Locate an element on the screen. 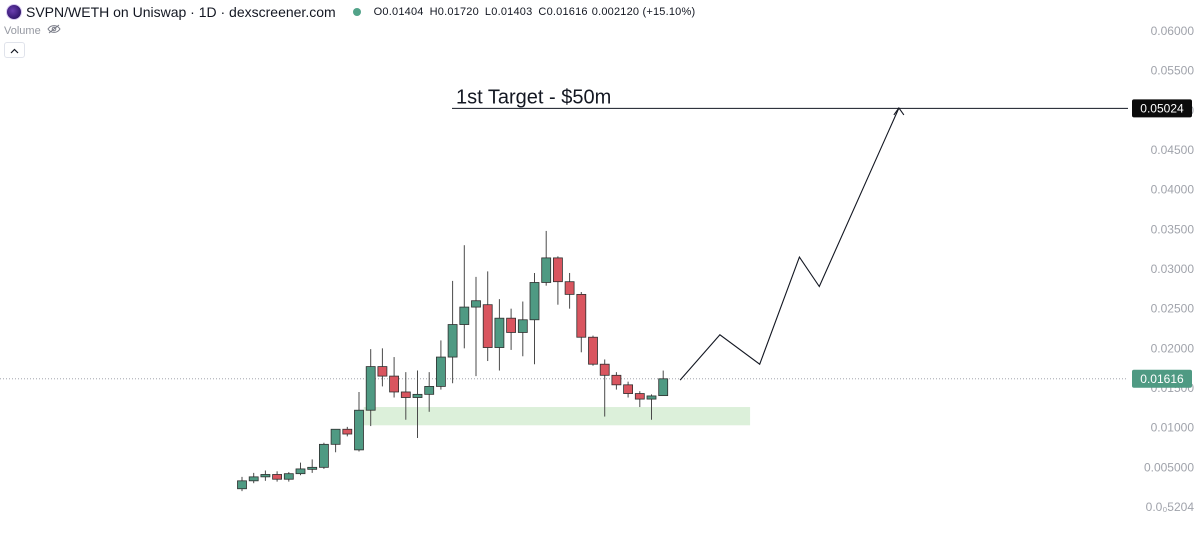 The height and width of the screenshot is (540, 1200). collapse-legend-button is located at coordinates (14, 50).